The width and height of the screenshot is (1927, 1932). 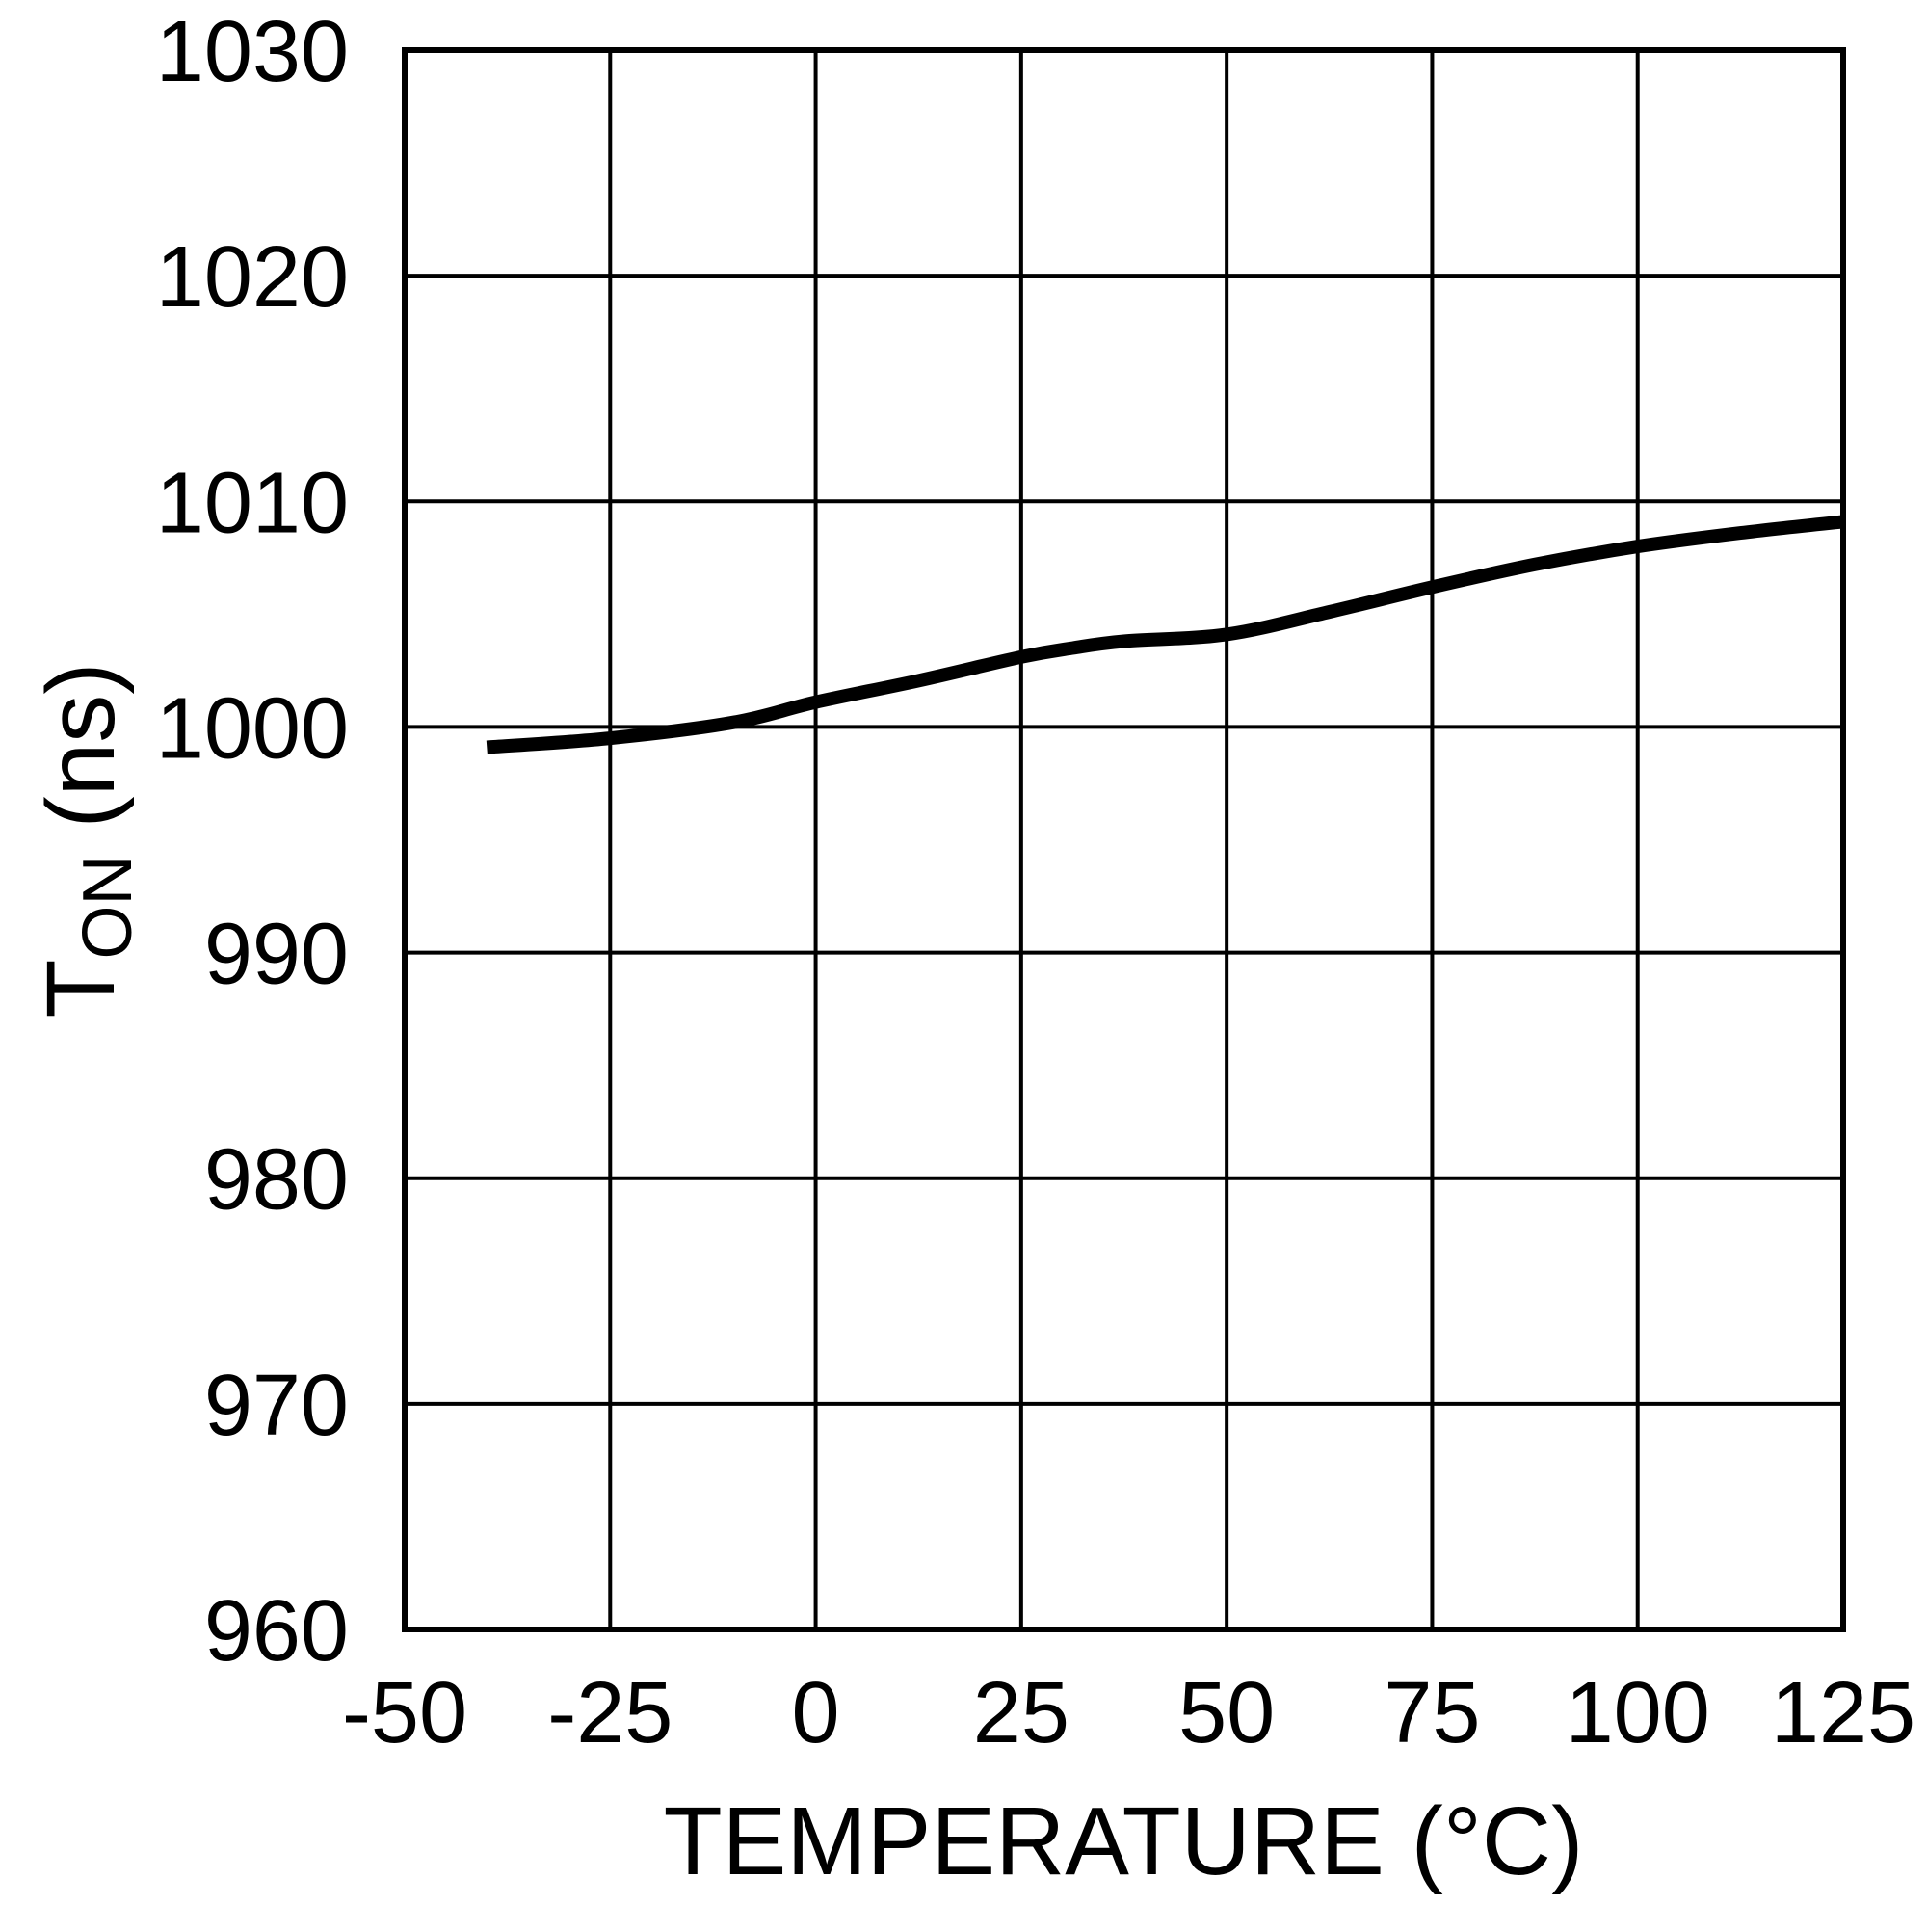 What do you see at coordinates (1226, 1713) in the screenshot?
I see `x-tick-label: 50` at bounding box center [1226, 1713].